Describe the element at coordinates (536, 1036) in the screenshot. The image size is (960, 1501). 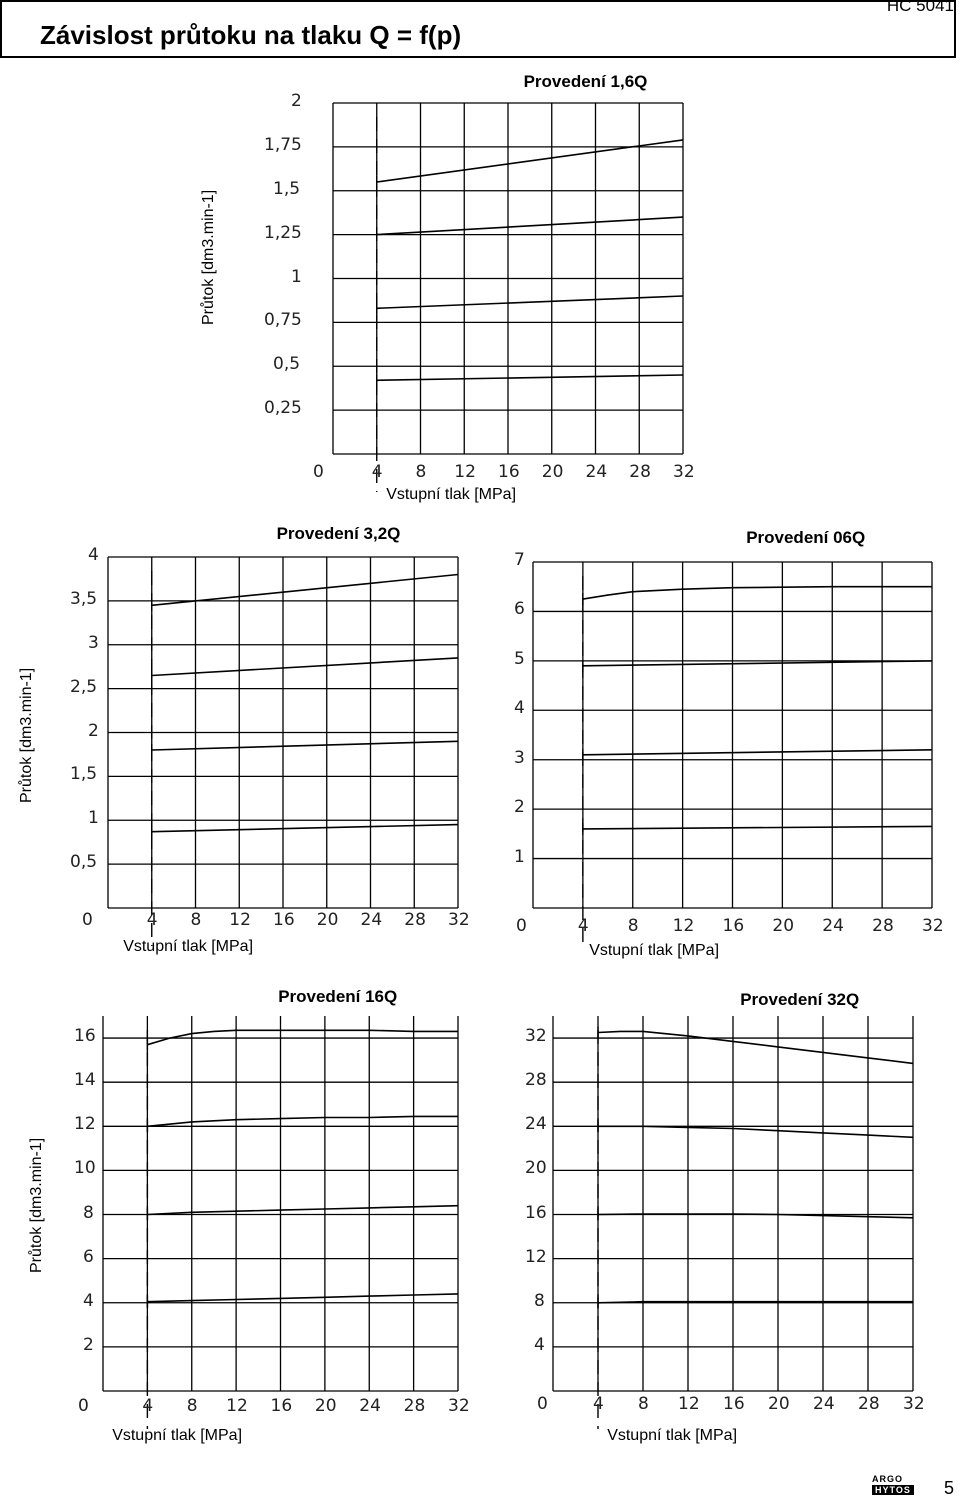
I see `y-tick-label: 32` at that location.